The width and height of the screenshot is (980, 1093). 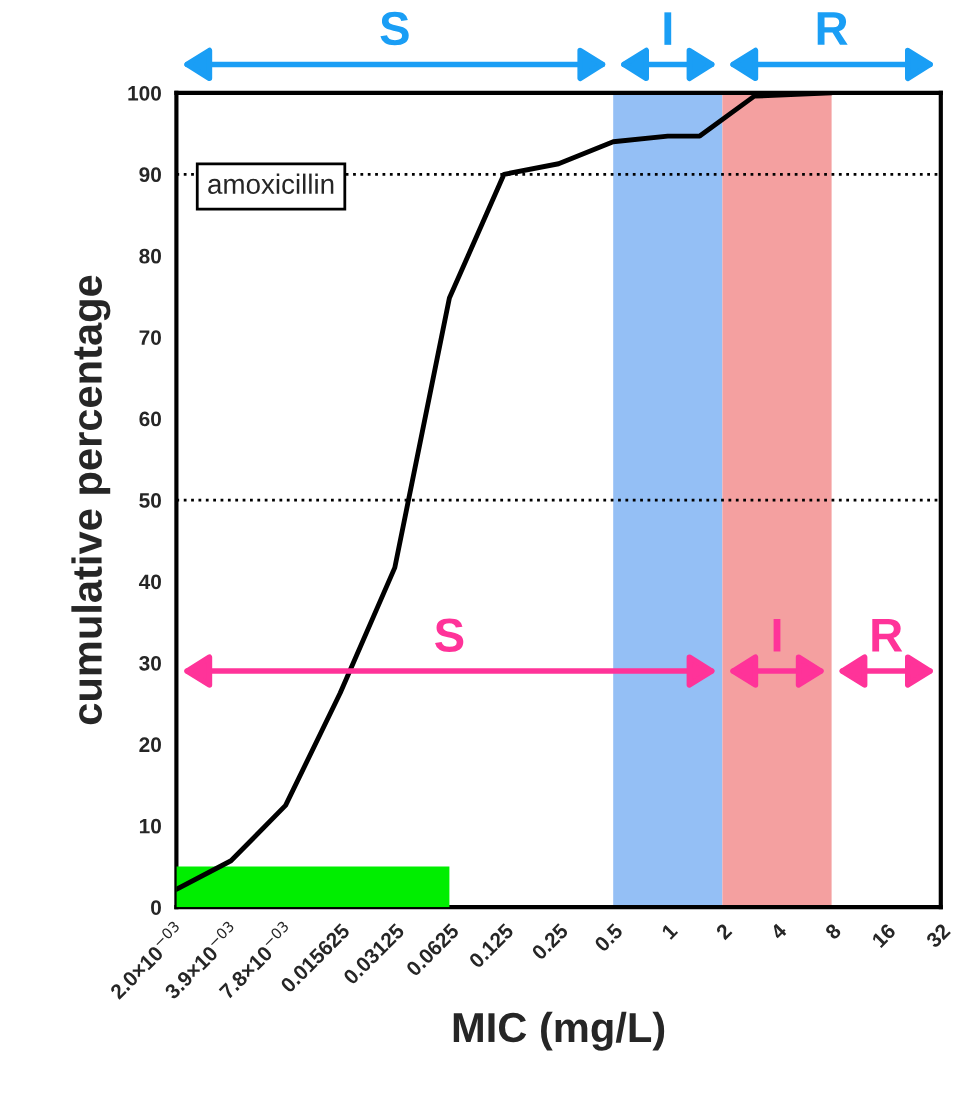 What do you see at coordinates (150, 500) in the screenshot?
I see `y-tick-label: 50` at bounding box center [150, 500].